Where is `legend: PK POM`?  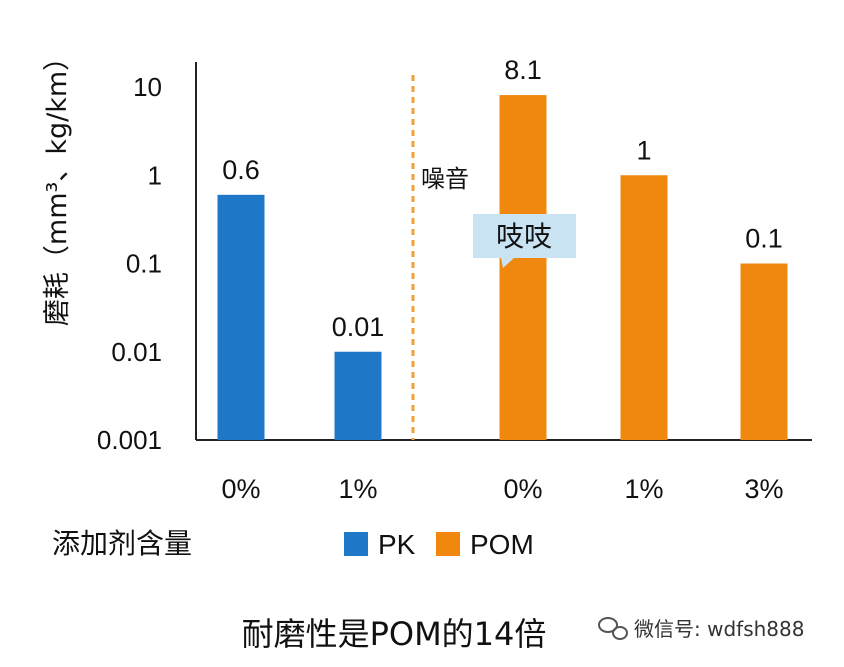 legend: PK POM is located at coordinates (439, 544).